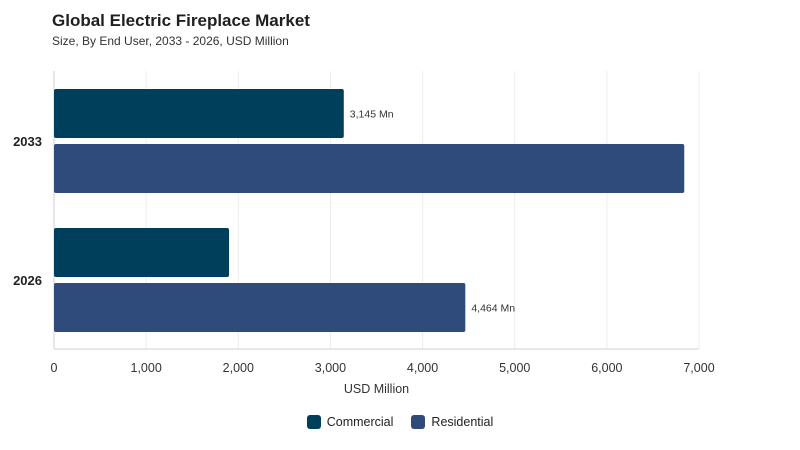  What do you see at coordinates (54, 368) in the screenshot?
I see `x-tick-label: 0` at bounding box center [54, 368].